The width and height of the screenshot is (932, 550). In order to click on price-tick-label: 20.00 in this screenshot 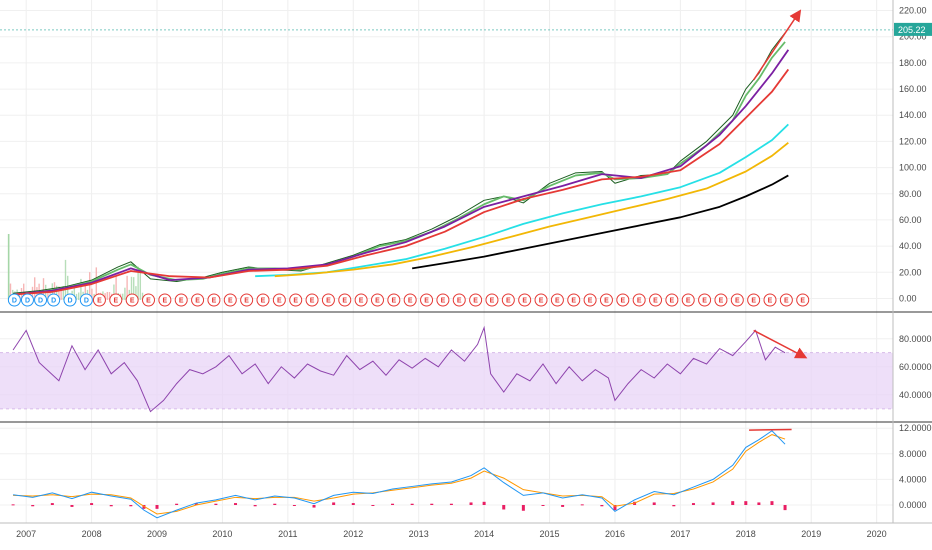, I will do `click(910, 272)`.